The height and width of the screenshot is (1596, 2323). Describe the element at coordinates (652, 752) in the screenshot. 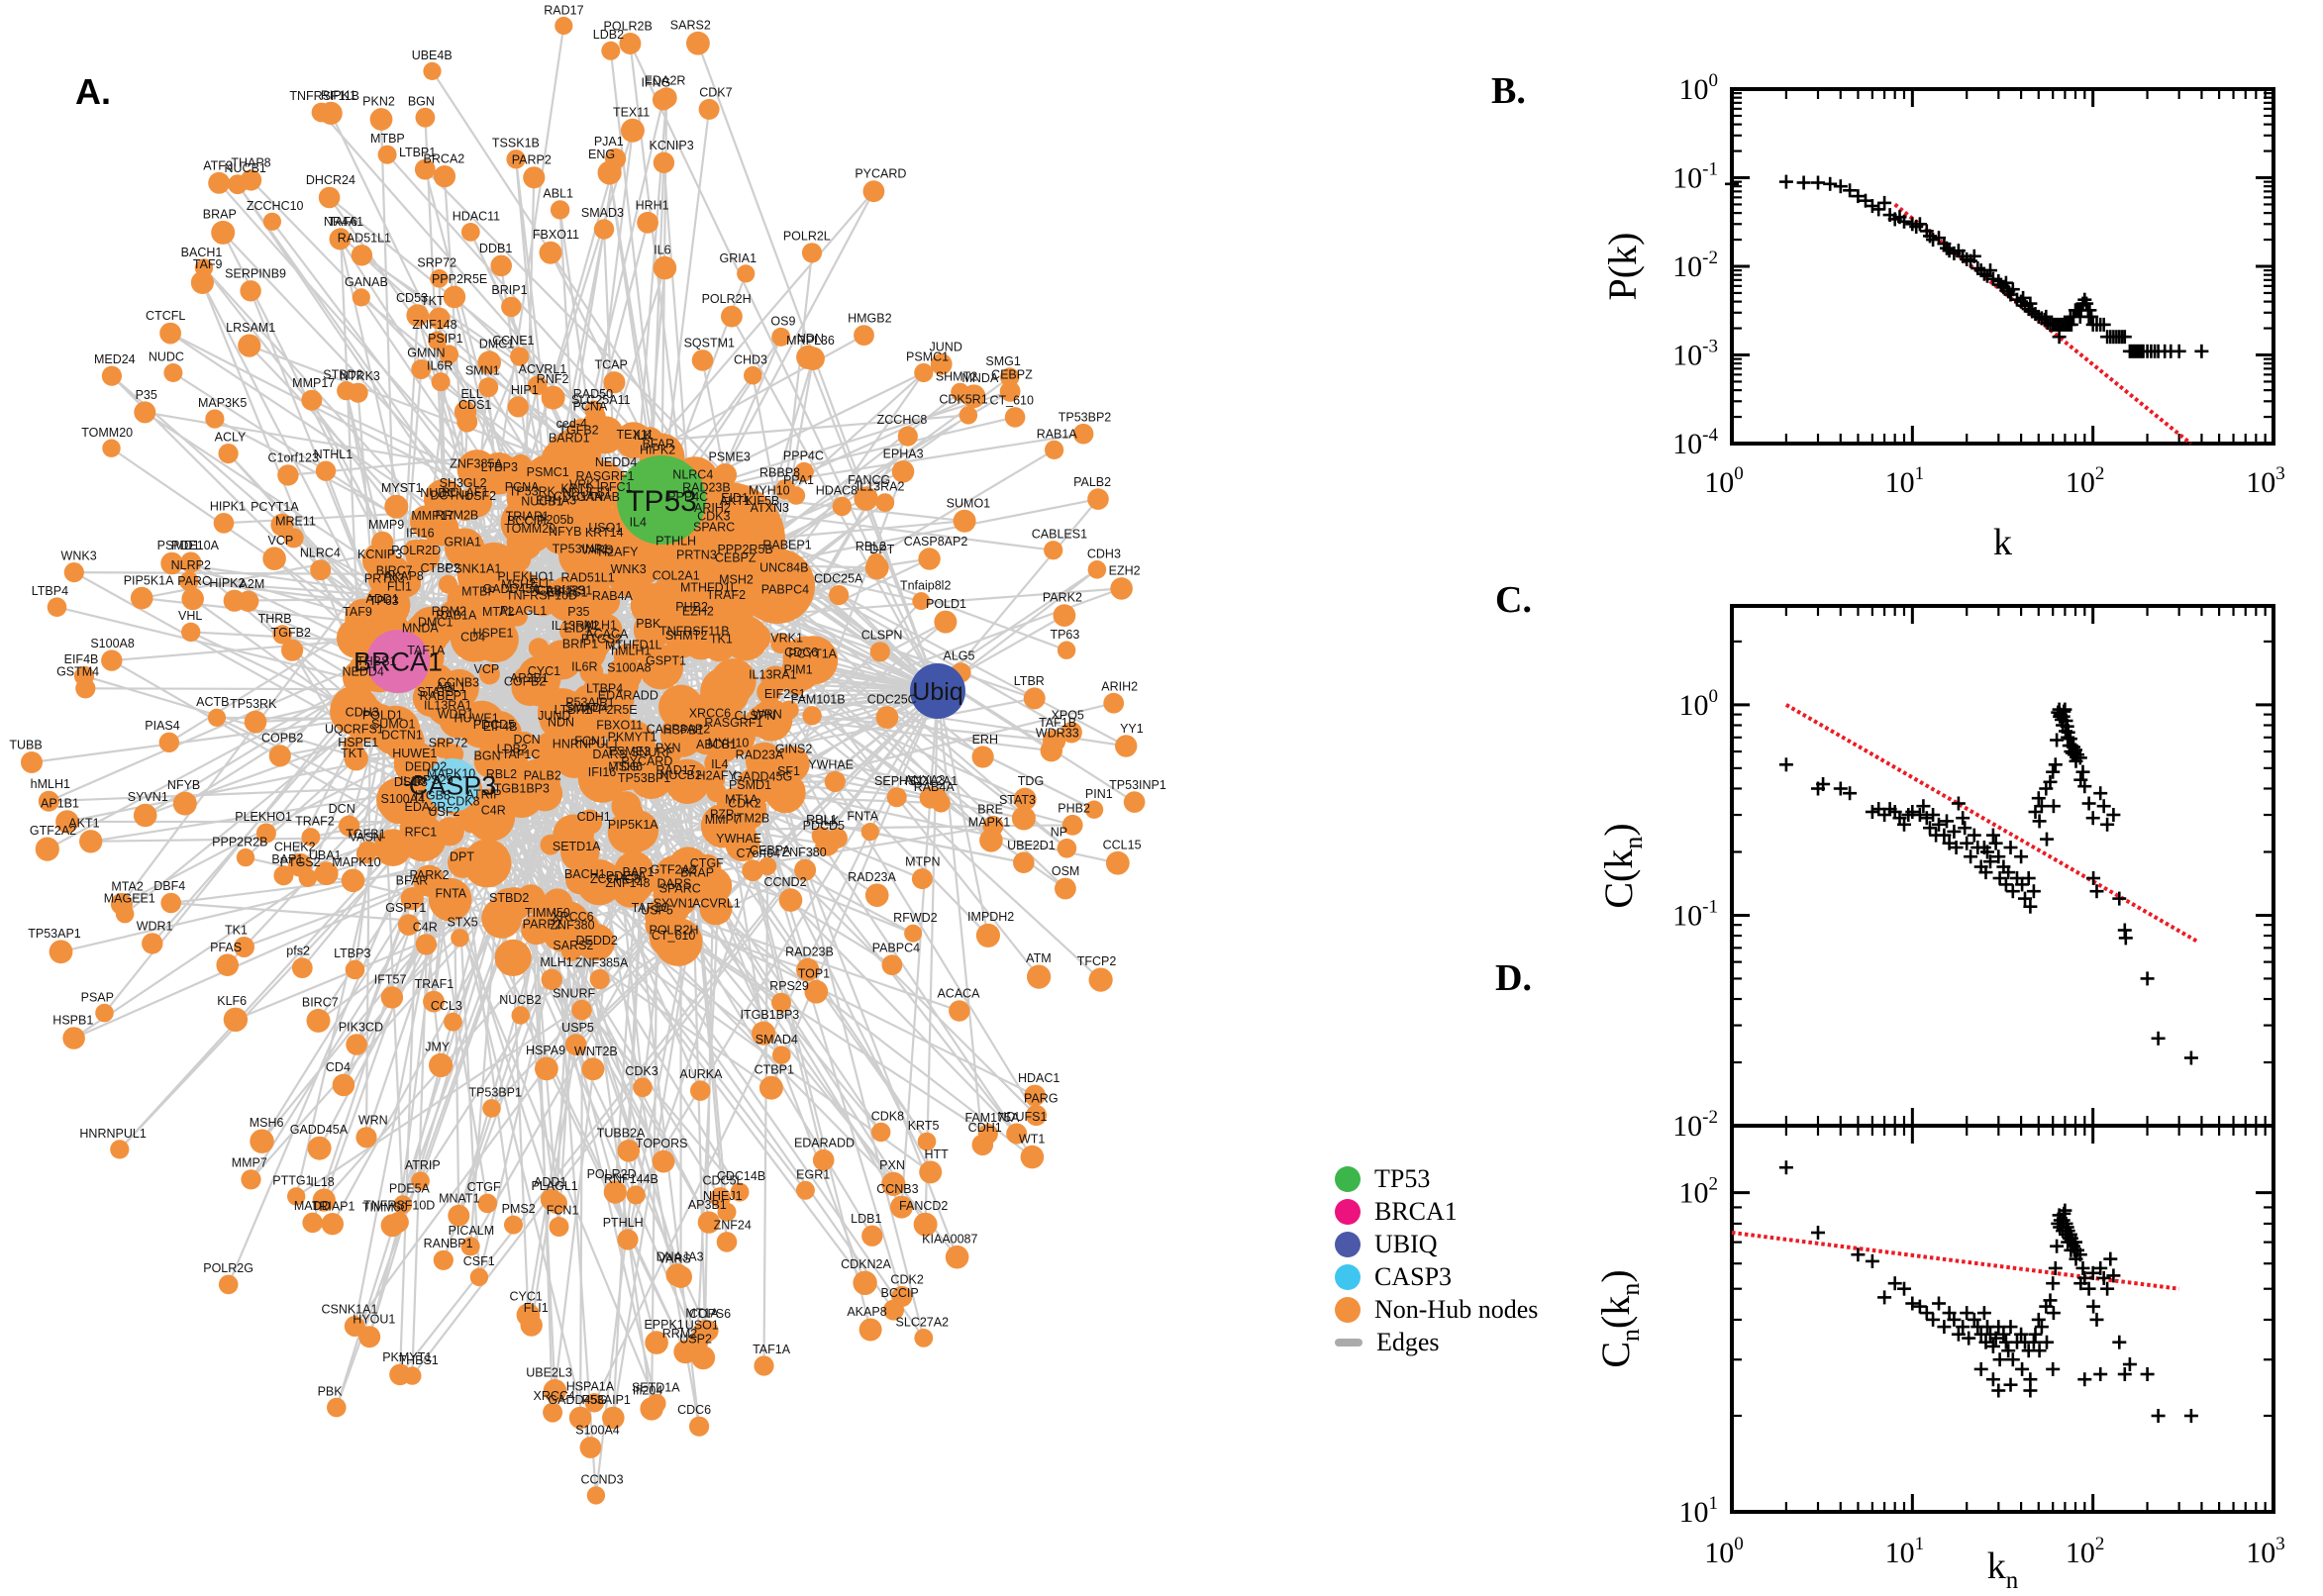

I see `node-label: SNURF` at that location.